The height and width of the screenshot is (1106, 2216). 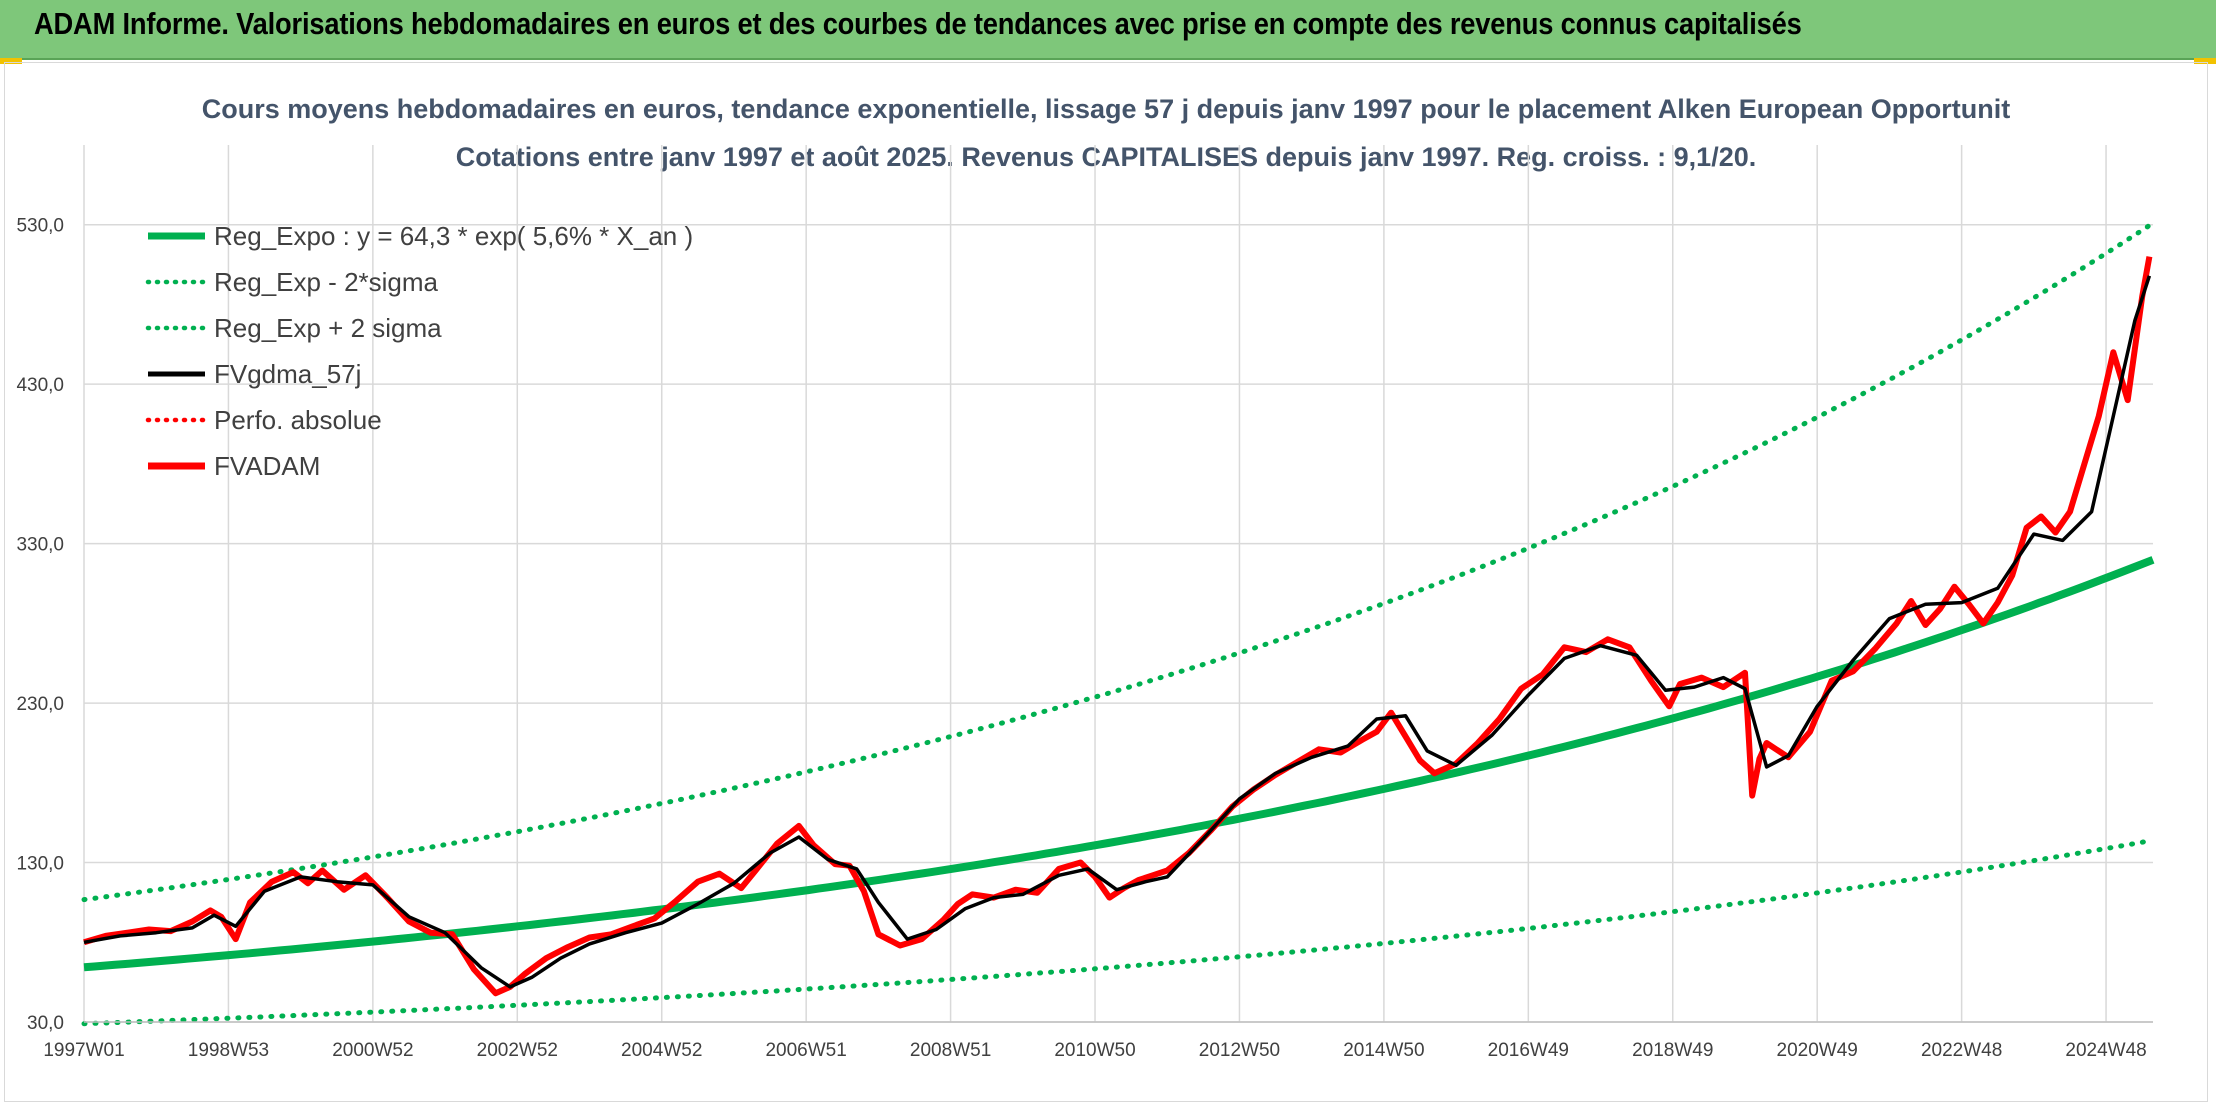 I want to click on x-tick-label: 2014W50, so click(x=1383, y=1050).